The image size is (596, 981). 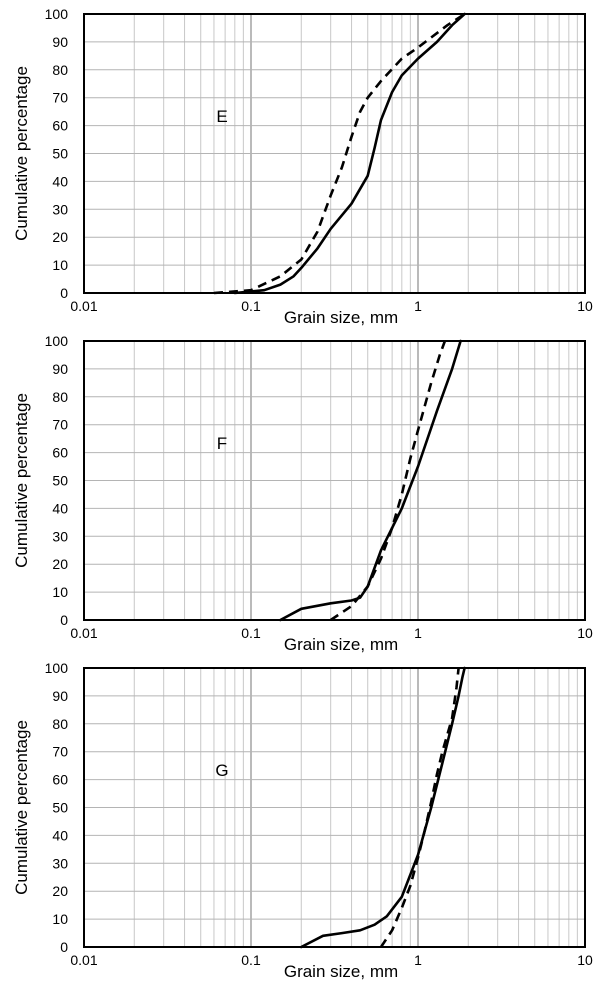 What do you see at coordinates (221, 770) in the screenshot?
I see `panel-letter: G` at bounding box center [221, 770].